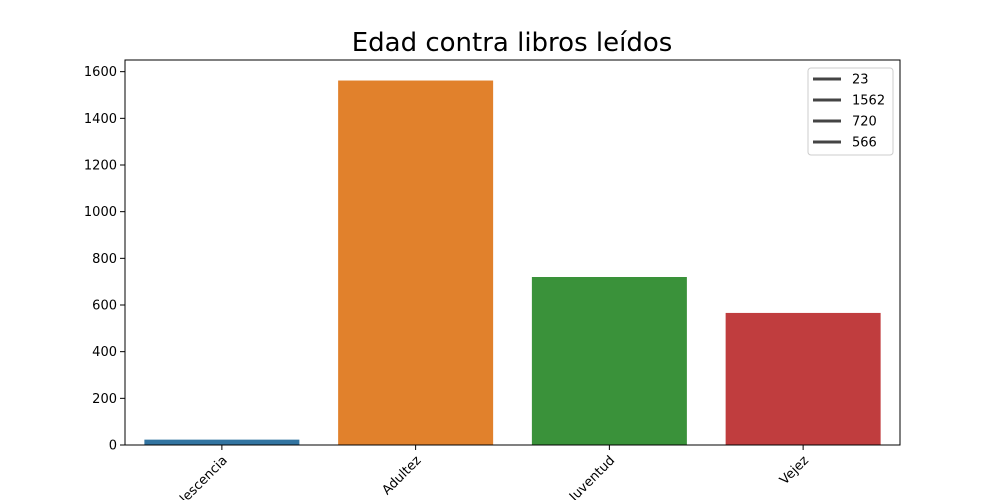 The width and height of the screenshot is (1000, 500). I want to click on y-tick-label: 1600, so click(100, 72).